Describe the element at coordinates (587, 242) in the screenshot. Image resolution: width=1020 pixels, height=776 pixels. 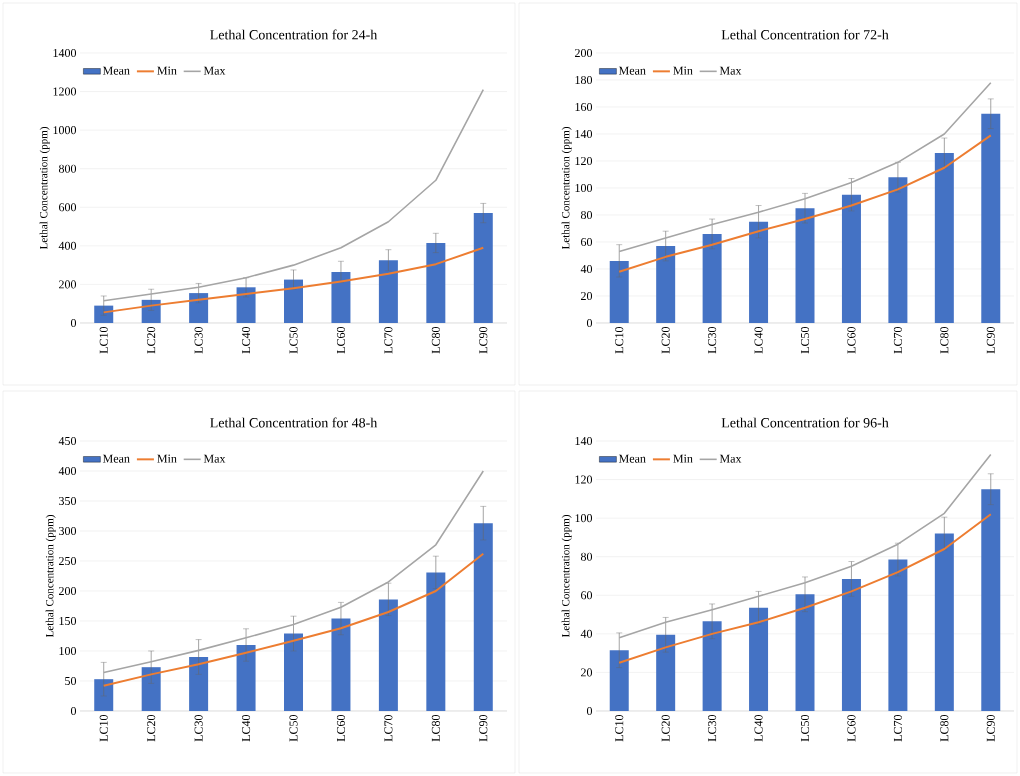
I see `y-tick-label: 60` at that location.